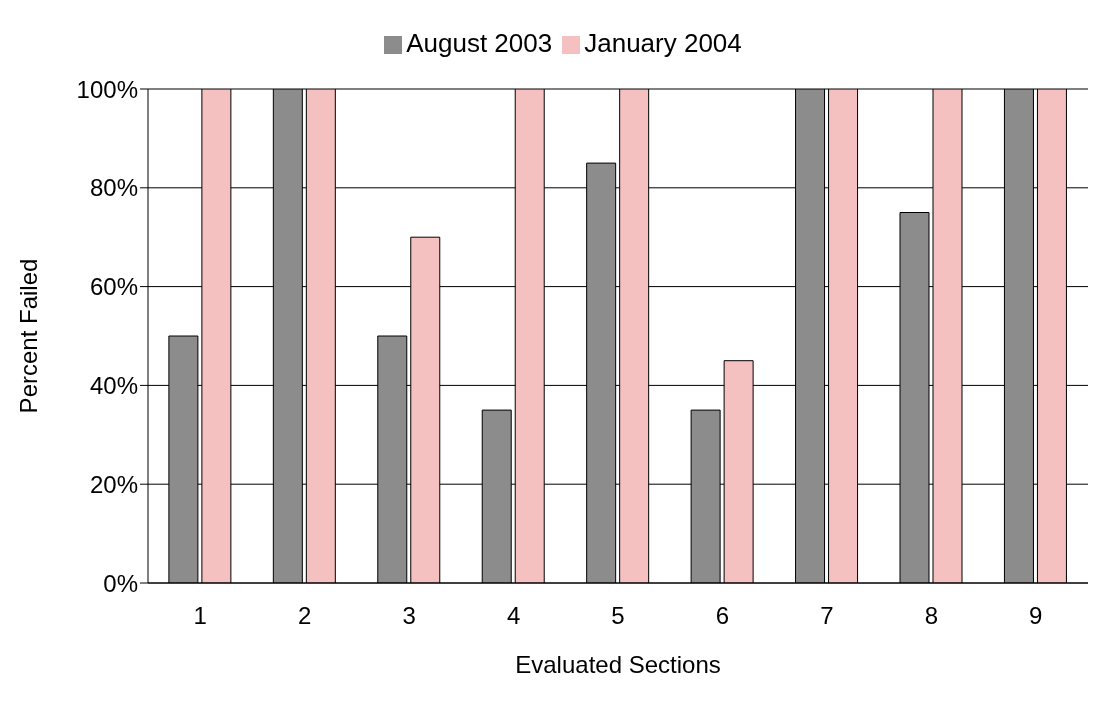  Describe the element at coordinates (28, 336) in the screenshot. I see `y-axis-title: Percent Failed` at that location.